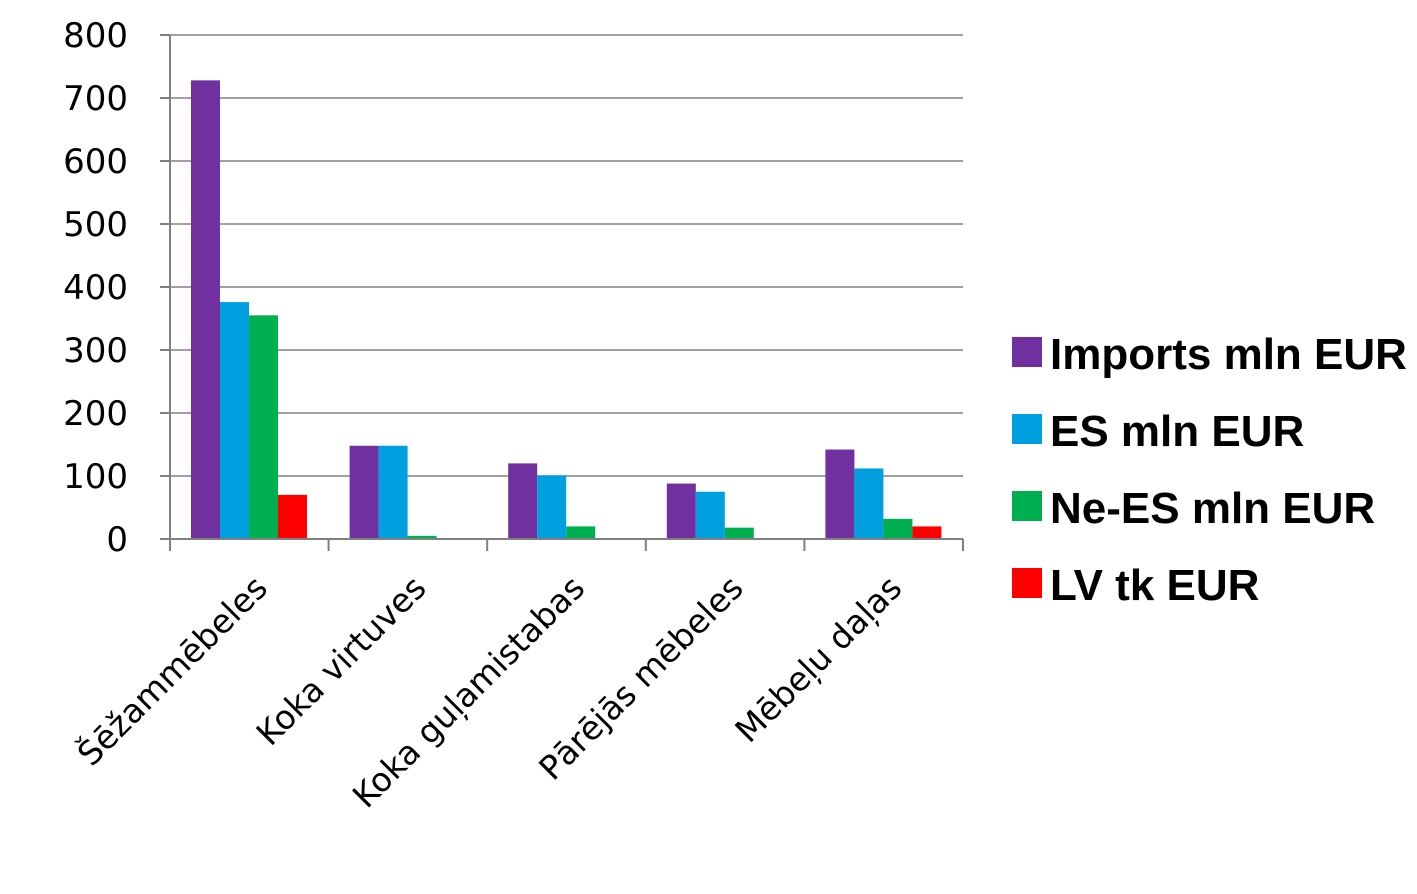  I want to click on y-tick-label: 200, so click(95, 414).